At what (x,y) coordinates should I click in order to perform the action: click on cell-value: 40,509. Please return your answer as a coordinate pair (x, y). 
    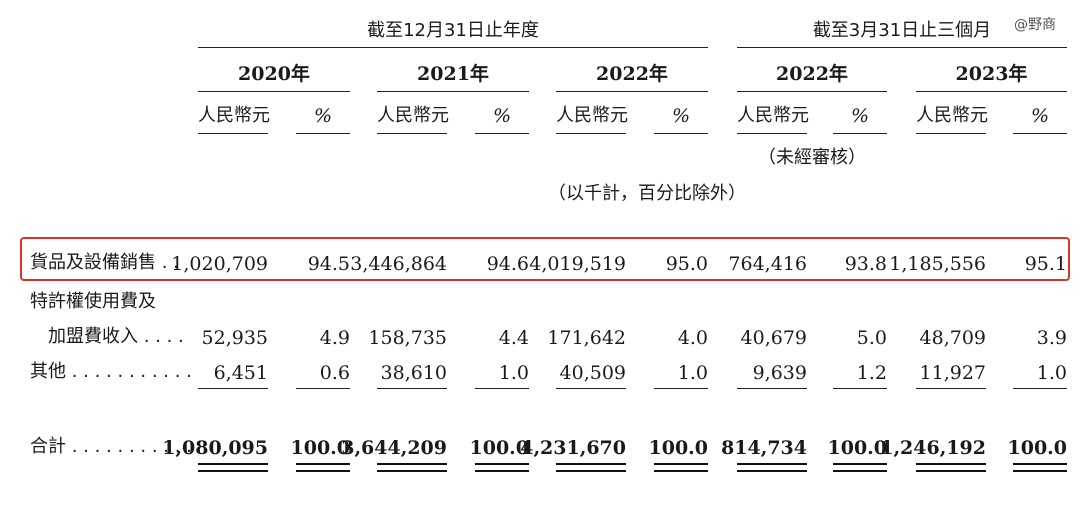
    Looking at the image, I should click on (592, 373).